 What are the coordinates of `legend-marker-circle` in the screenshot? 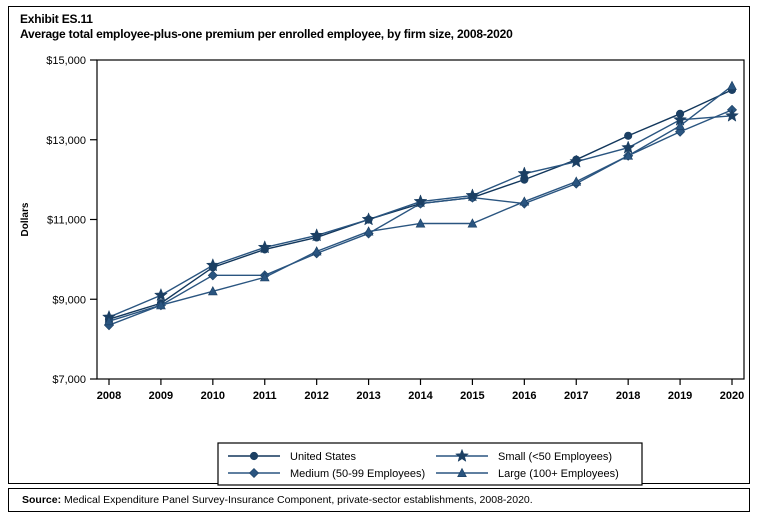 It's located at (254, 456).